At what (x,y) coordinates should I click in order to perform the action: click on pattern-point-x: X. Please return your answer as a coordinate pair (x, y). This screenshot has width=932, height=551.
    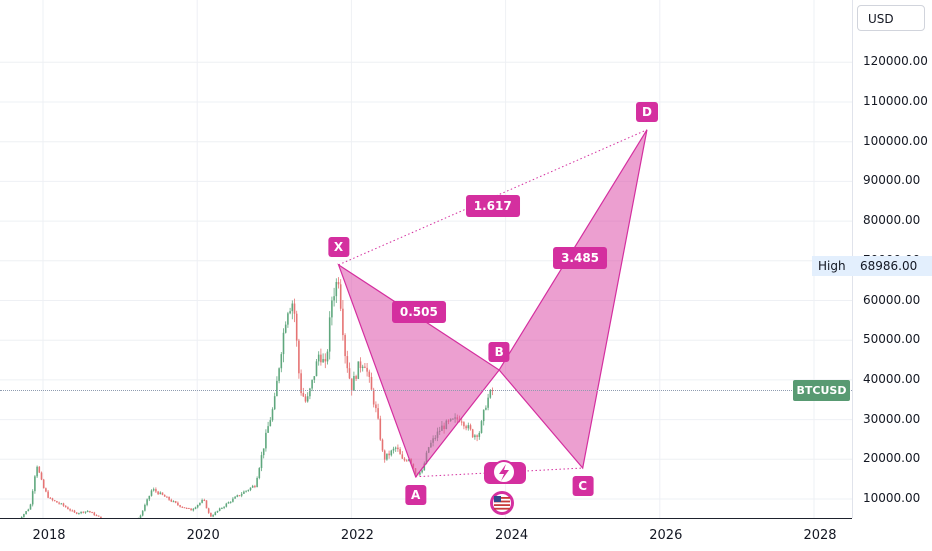
    Looking at the image, I should click on (338, 246).